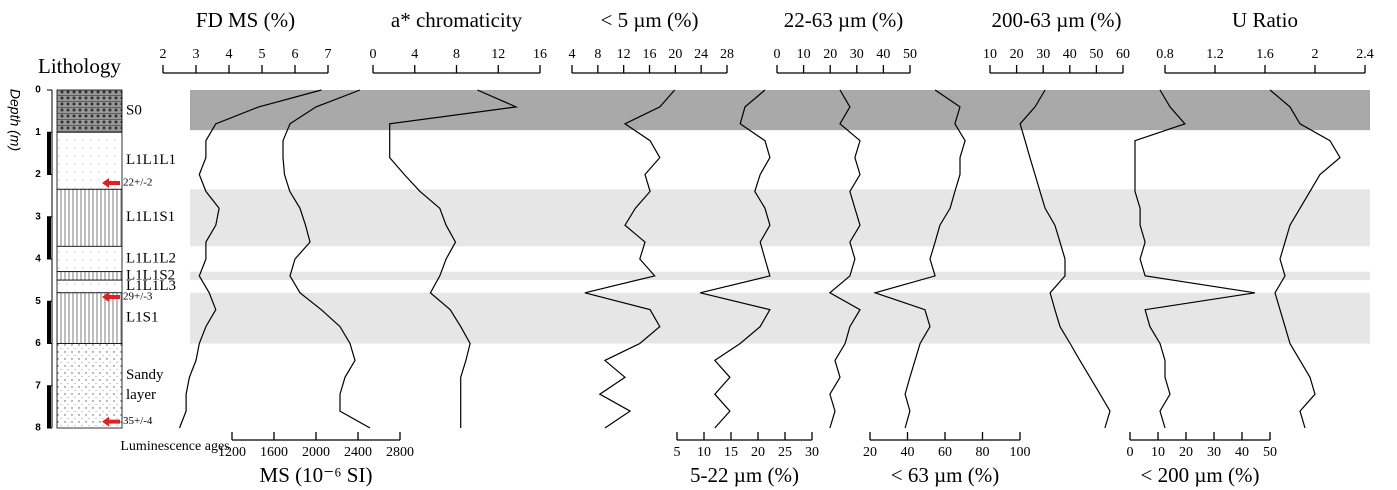 This screenshot has height=490, width=1397. Describe the element at coordinates (150, 217) in the screenshot. I see `unit-label: L1L1S1` at that location.